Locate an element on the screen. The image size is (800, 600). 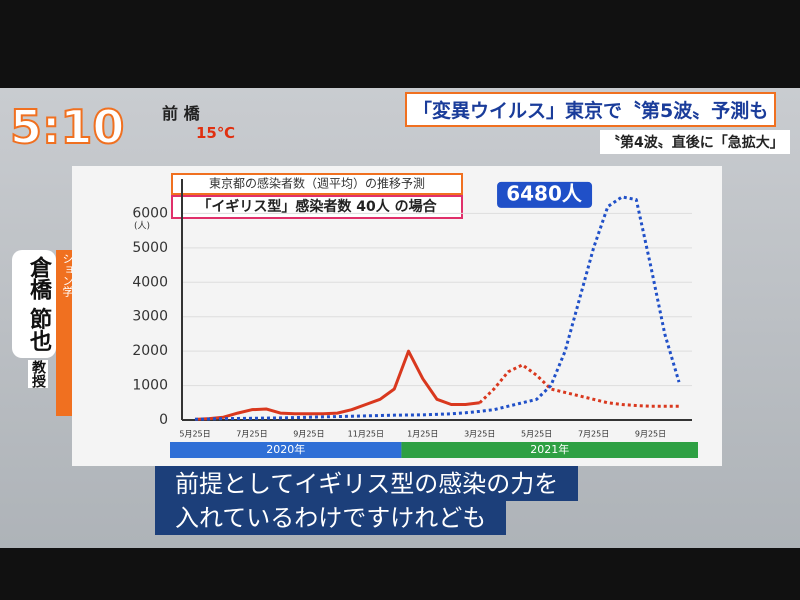
place: 前 橋 is located at coordinates (181, 113).